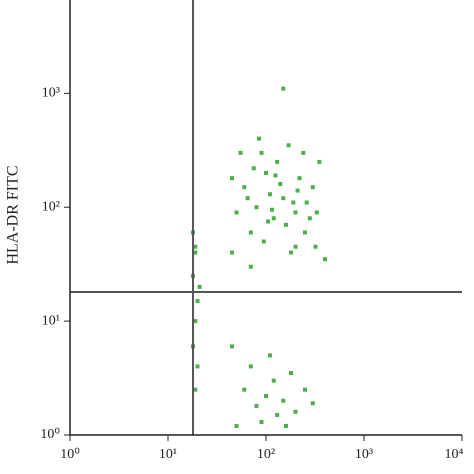  Describe the element at coordinates (50, 434) in the screenshot. I see `y-tick-label: 10⁰` at that location.